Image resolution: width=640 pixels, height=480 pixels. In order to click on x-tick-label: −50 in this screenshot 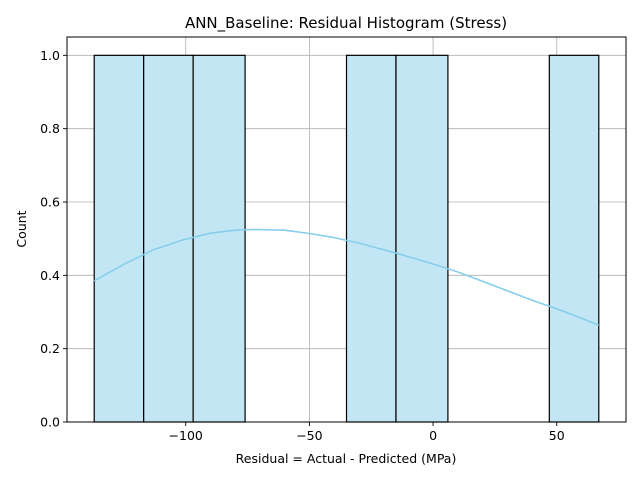, I will do `click(309, 435)`.